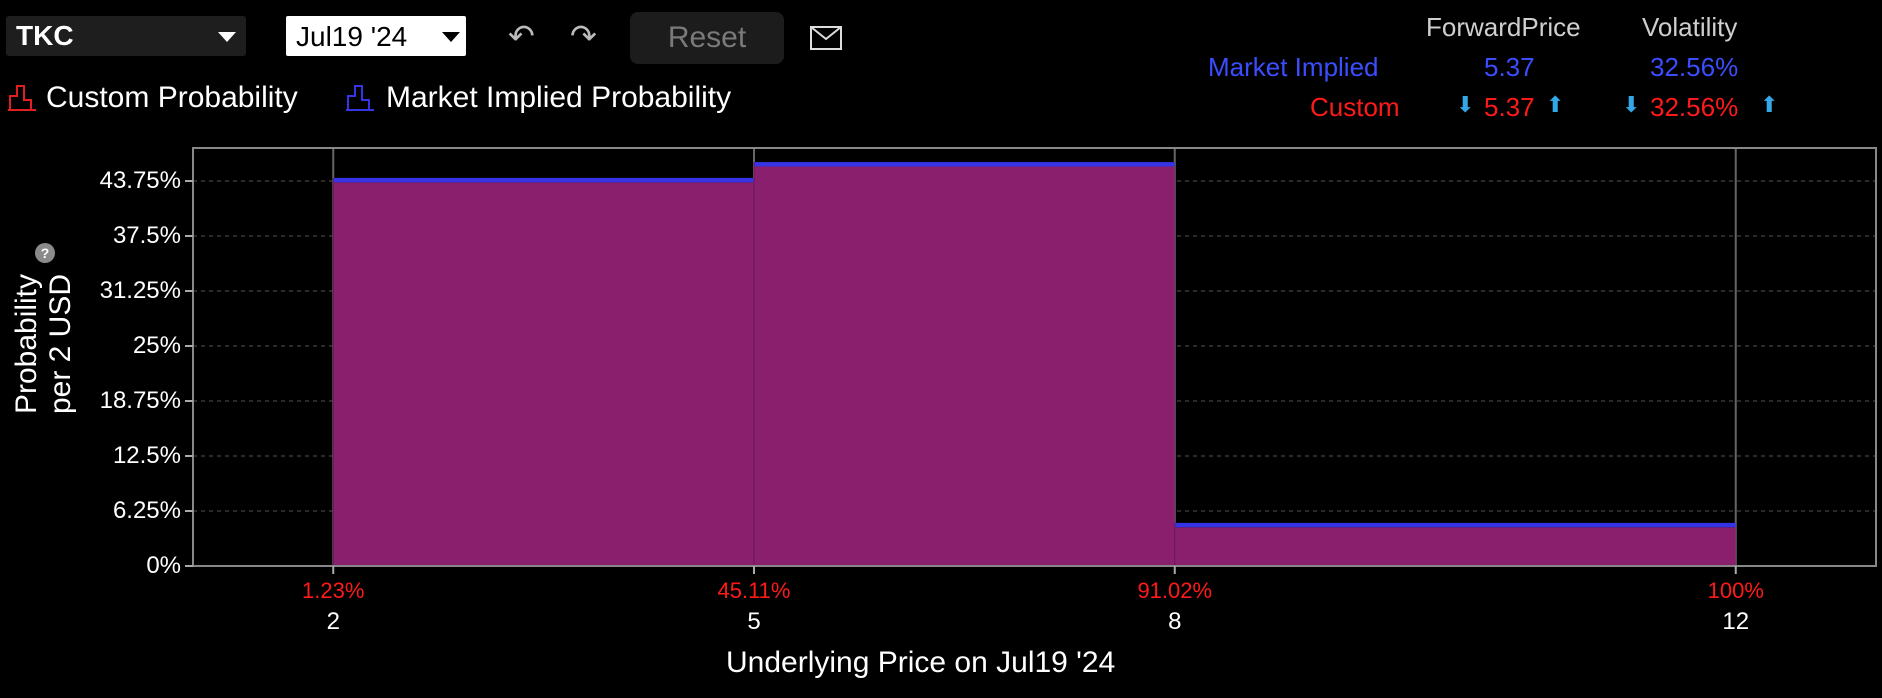 The width and height of the screenshot is (1882, 698). I want to click on custom-legend-icon, so click(23, 99).